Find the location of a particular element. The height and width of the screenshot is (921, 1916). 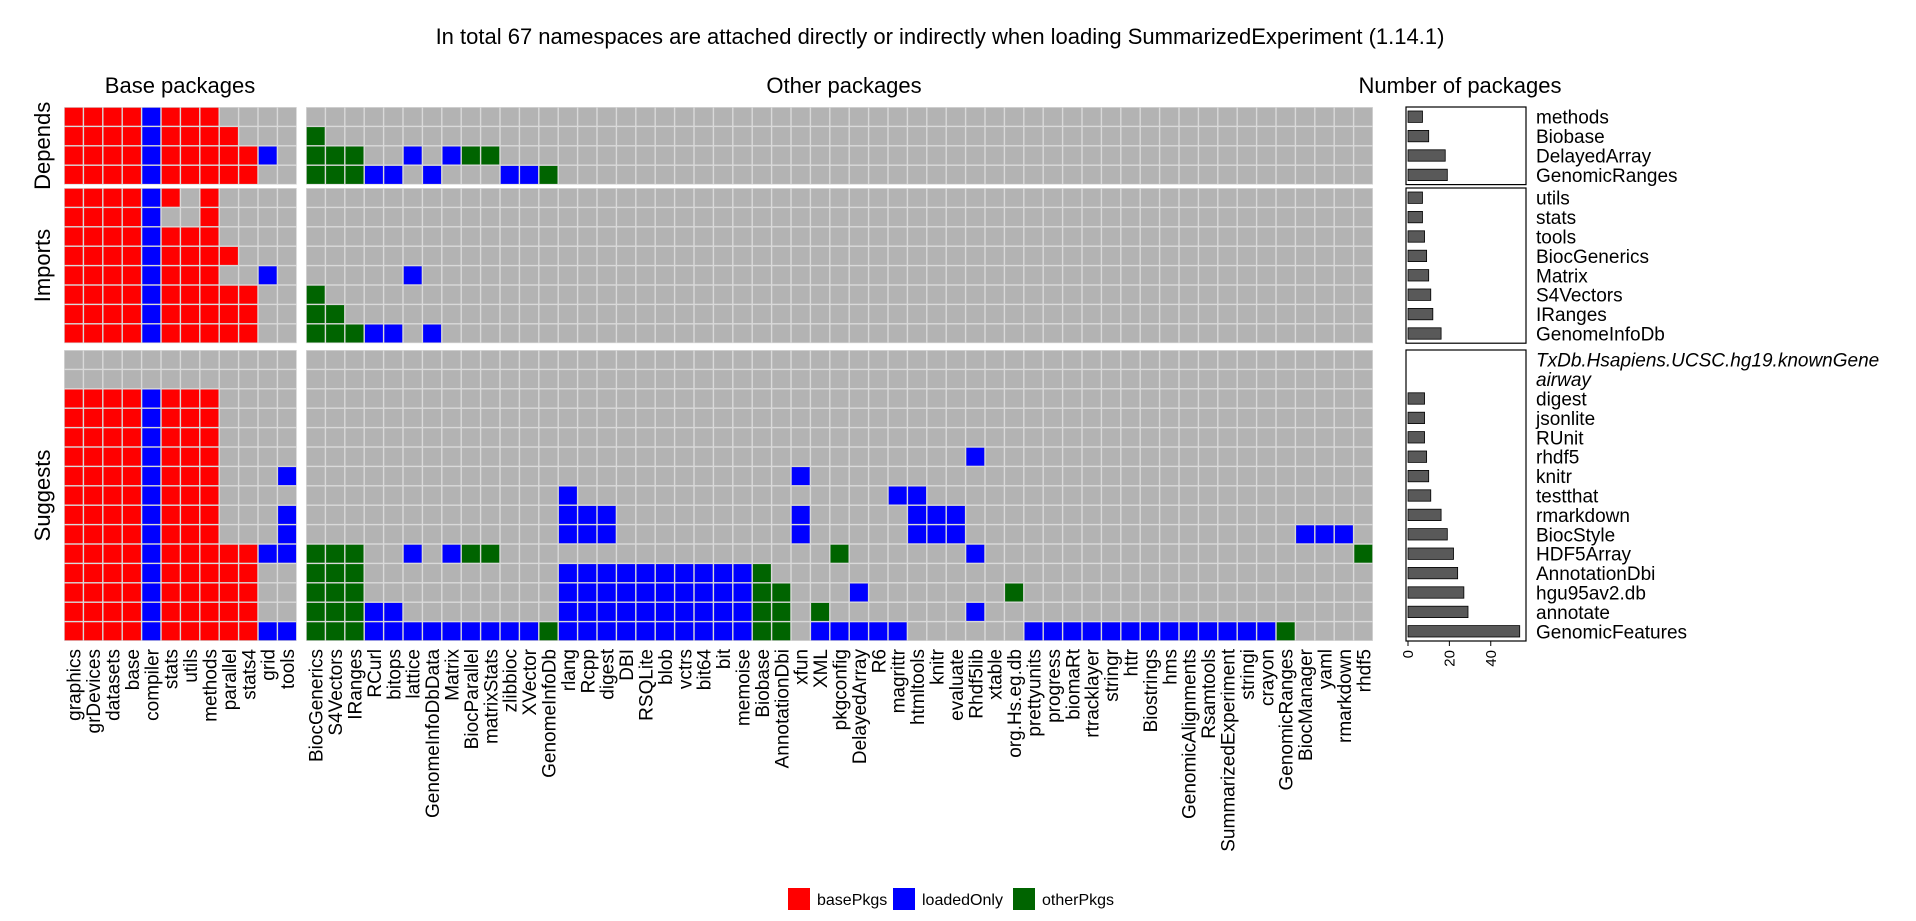

column-label: BiocParallel is located at coordinates (472, 699).